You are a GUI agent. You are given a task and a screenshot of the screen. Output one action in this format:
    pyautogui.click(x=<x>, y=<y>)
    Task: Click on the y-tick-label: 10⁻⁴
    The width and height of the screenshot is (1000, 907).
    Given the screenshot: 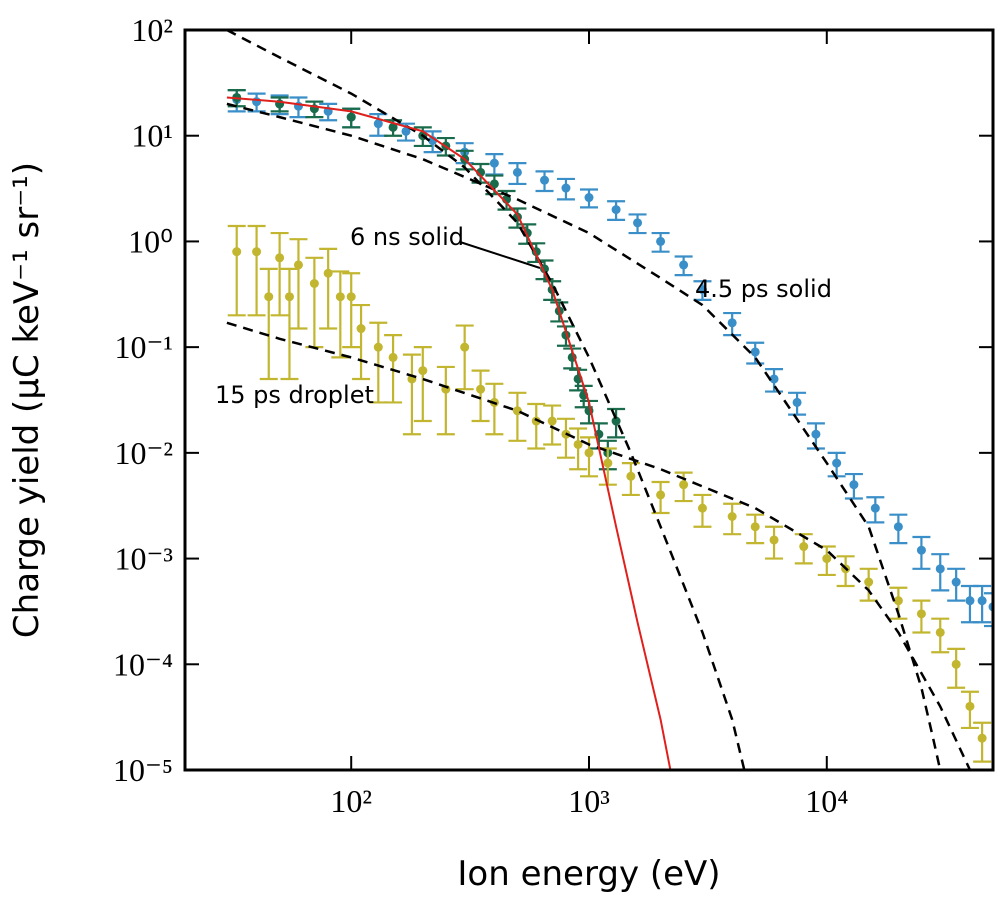 What is the action you would take?
    pyautogui.click(x=143, y=664)
    